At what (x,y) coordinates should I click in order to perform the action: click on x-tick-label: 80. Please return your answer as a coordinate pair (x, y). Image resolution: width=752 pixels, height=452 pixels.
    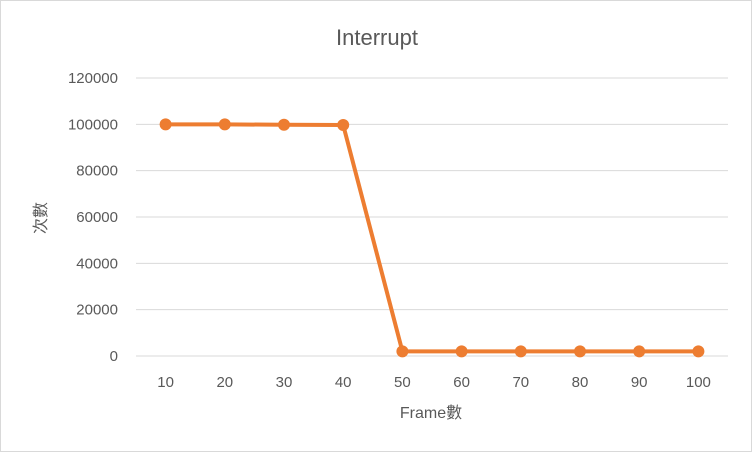
    Looking at the image, I should click on (580, 382).